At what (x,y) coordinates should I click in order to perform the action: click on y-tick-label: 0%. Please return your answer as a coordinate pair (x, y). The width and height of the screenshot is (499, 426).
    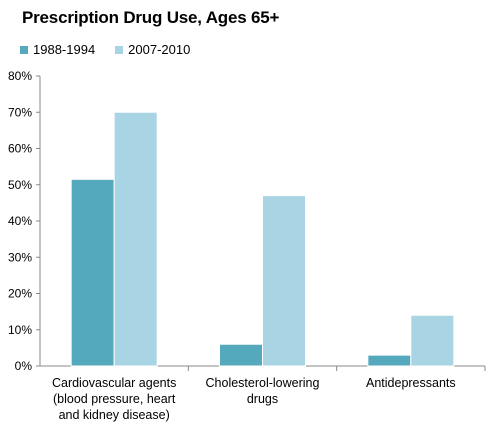
    Looking at the image, I should click on (24, 366).